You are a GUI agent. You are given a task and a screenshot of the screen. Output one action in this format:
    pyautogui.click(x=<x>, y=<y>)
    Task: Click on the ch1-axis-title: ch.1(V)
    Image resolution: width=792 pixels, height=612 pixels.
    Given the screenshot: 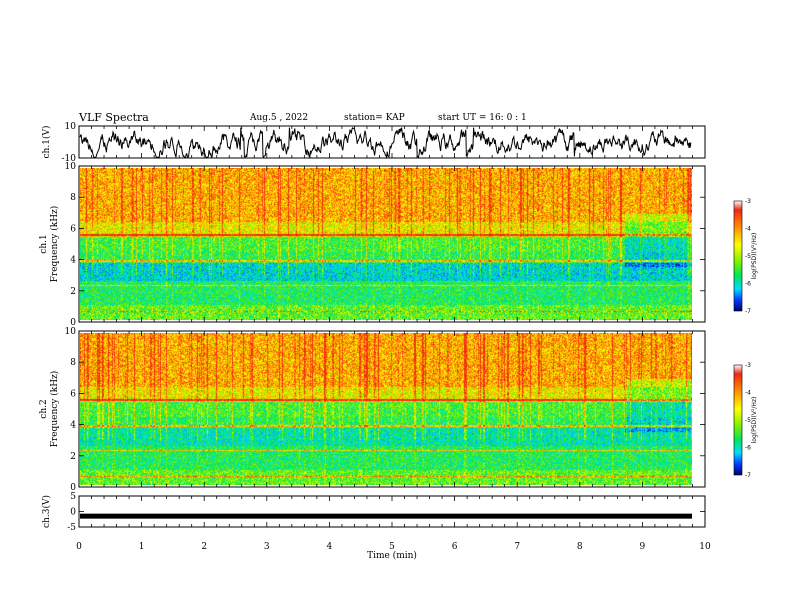 What is the action you would take?
    pyautogui.click(x=46, y=142)
    